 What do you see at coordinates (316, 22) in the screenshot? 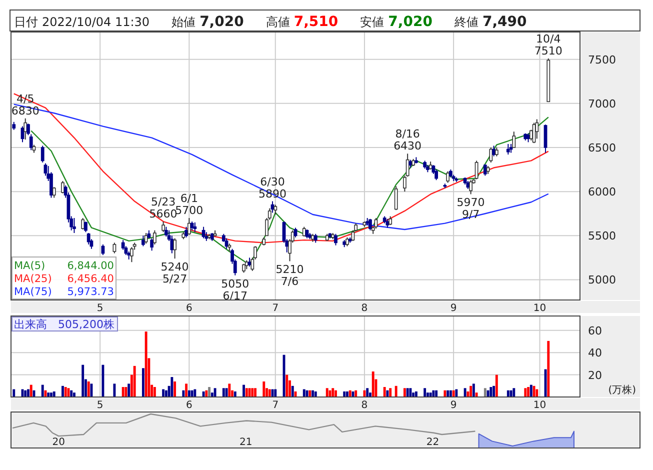
I see `text: 7,510` at bounding box center [316, 22].